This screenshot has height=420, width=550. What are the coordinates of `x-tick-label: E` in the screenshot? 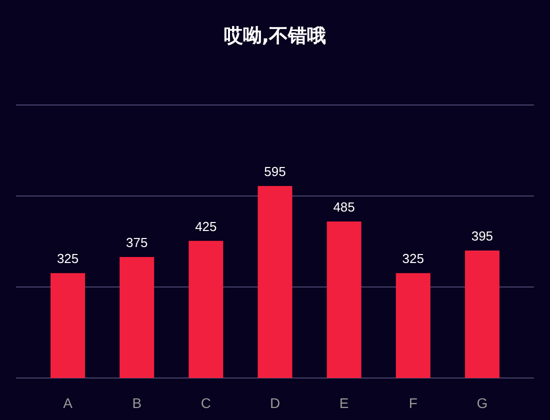 It's located at (344, 402).